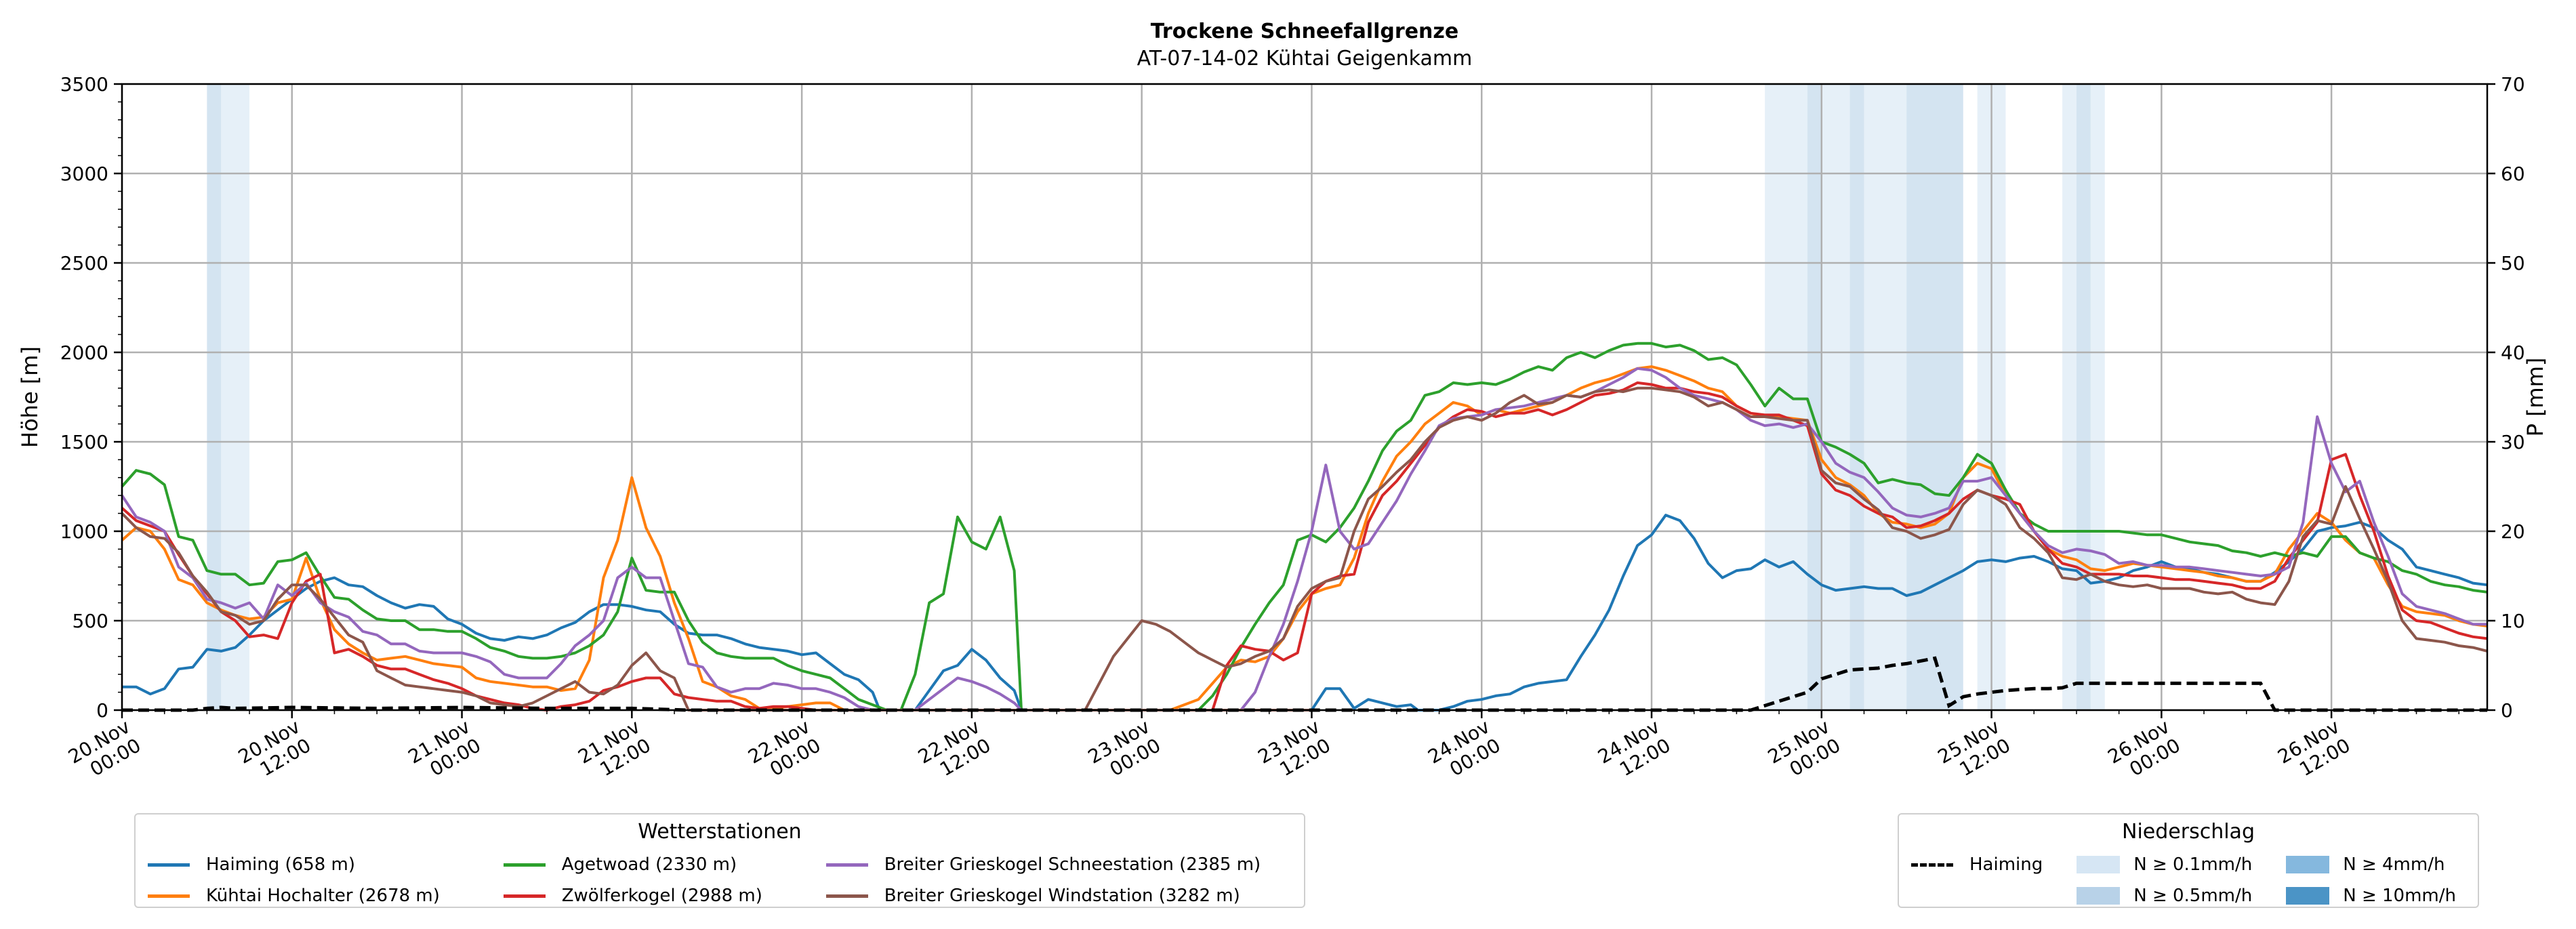 The width and height of the screenshot is (2576, 929). What do you see at coordinates (2188, 832) in the screenshot?
I see `legend-precip-title: Niederschlag` at bounding box center [2188, 832].